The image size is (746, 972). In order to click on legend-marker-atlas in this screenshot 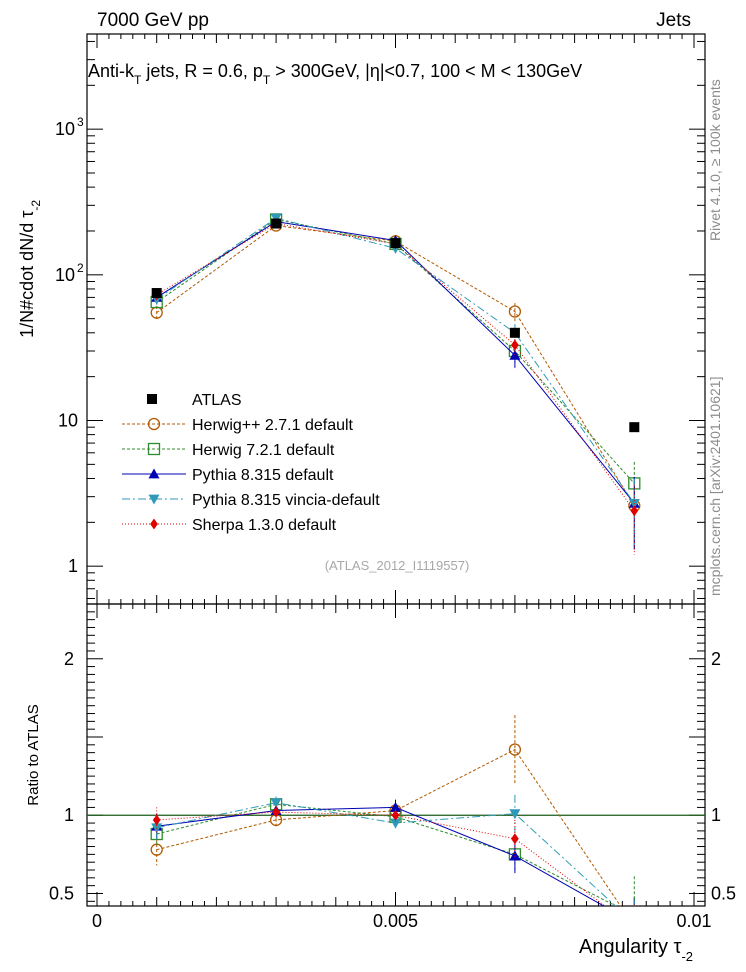, I will do `click(152, 399)`.